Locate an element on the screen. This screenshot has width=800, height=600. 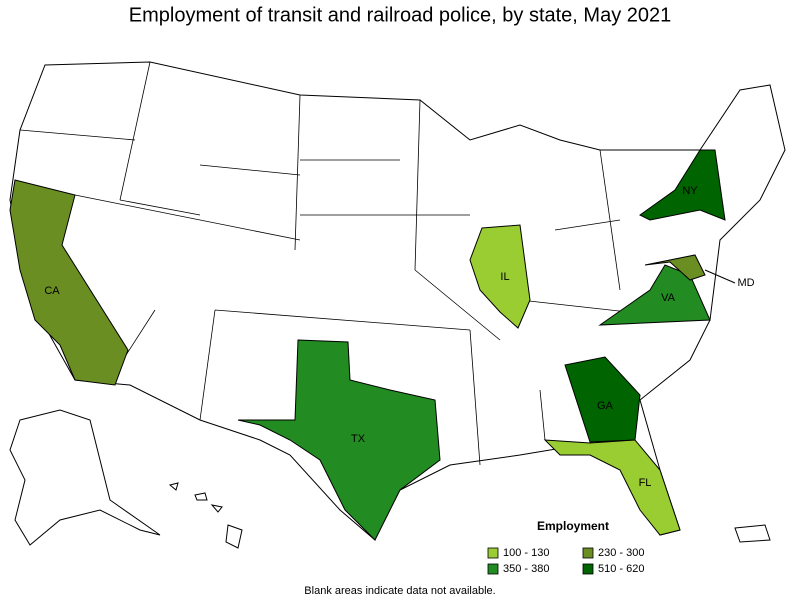
state-label: MD is located at coordinates (745, 283).